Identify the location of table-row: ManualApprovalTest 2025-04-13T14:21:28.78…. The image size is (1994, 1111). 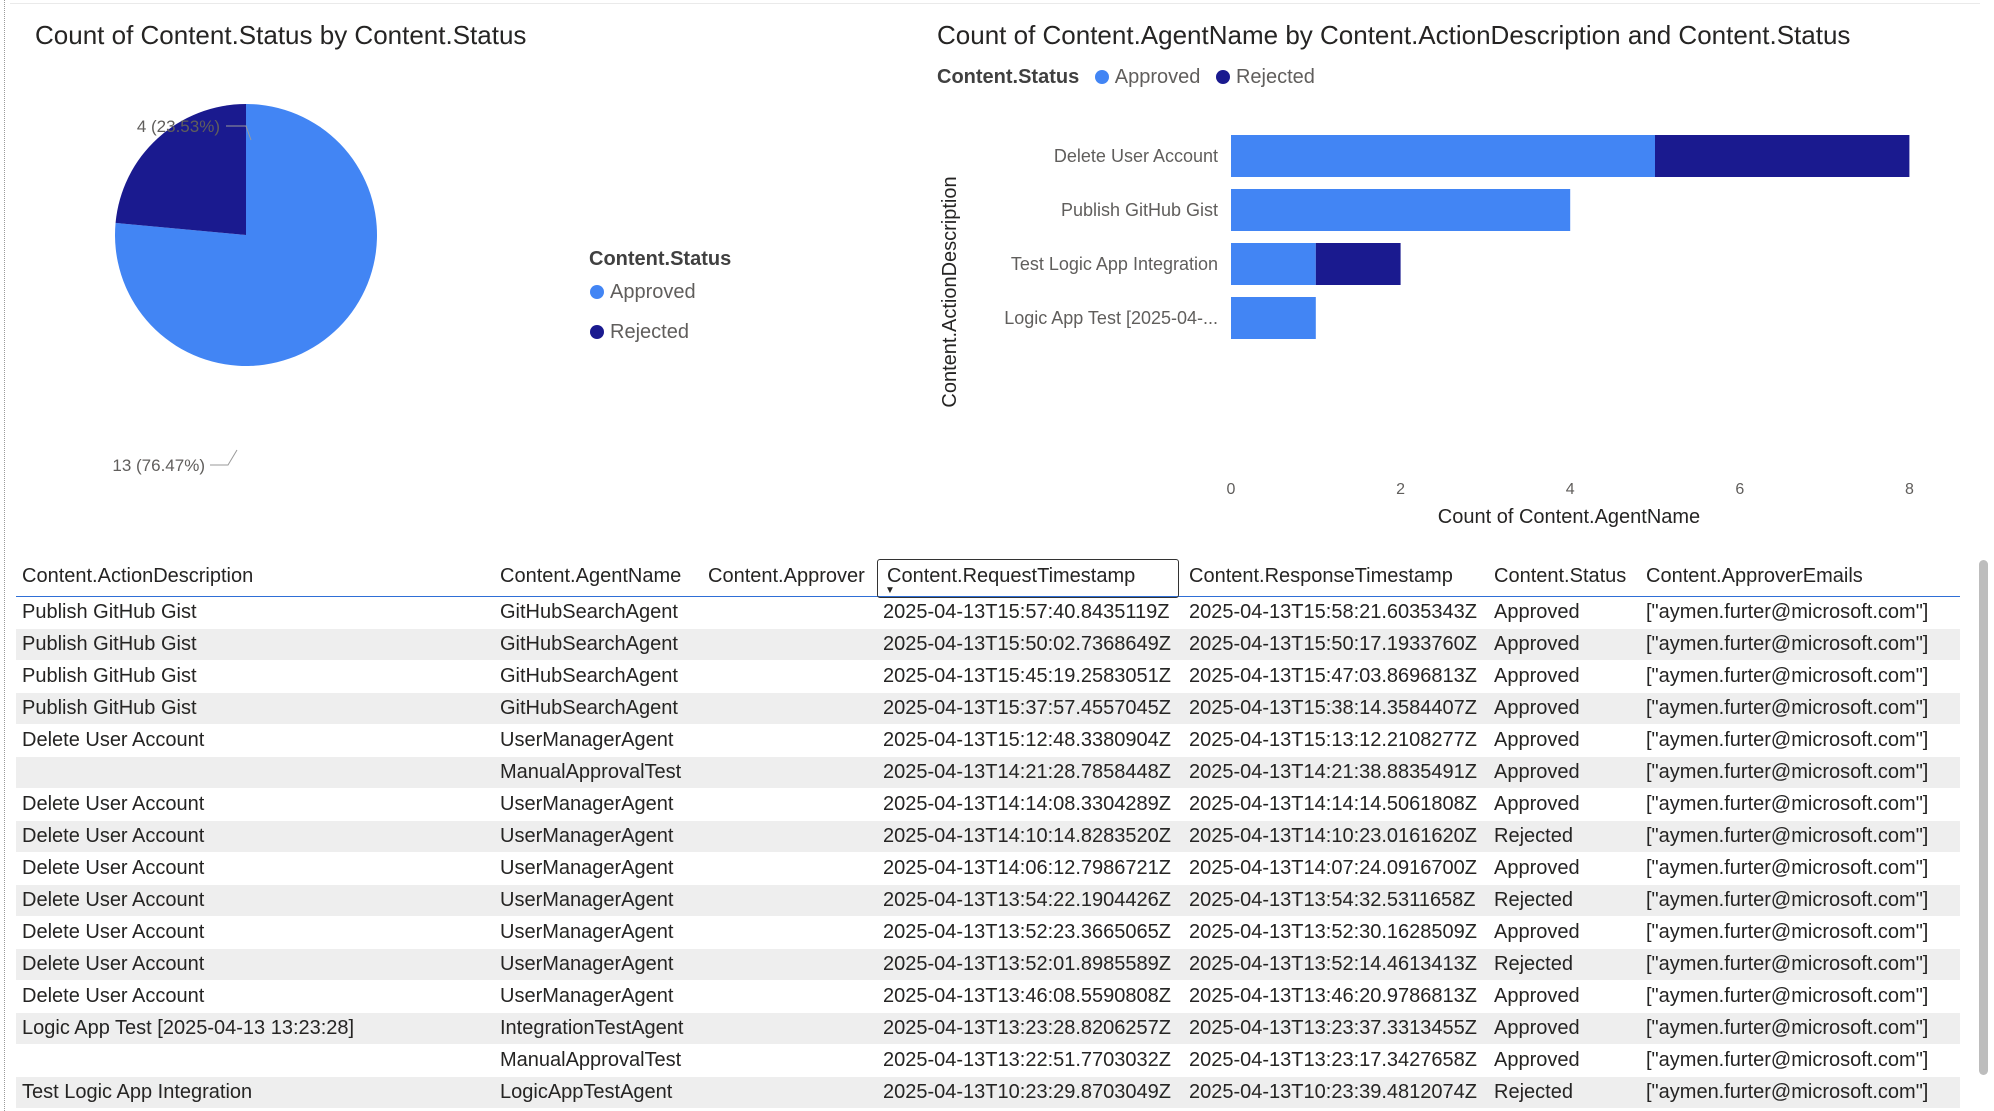
(988, 772).